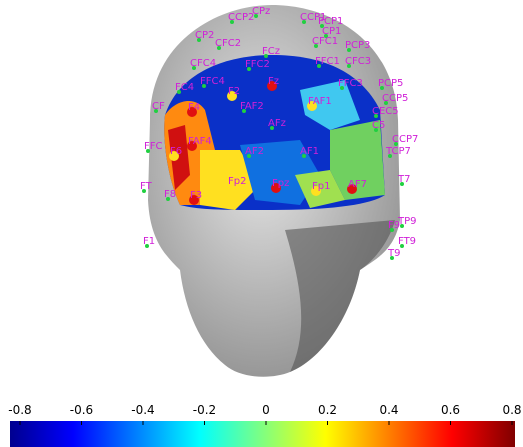 This screenshot has width=523, height=447. Describe the element at coordinates (254, 151) in the screenshot. I see `electrode-label: AF2` at that location.